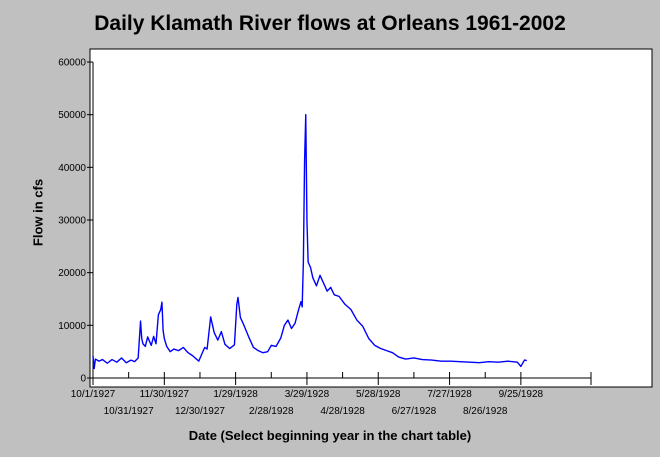  What do you see at coordinates (72, 63) in the screenshot?
I see `y-tick-label: 60000` at bounding box center [72, 63].